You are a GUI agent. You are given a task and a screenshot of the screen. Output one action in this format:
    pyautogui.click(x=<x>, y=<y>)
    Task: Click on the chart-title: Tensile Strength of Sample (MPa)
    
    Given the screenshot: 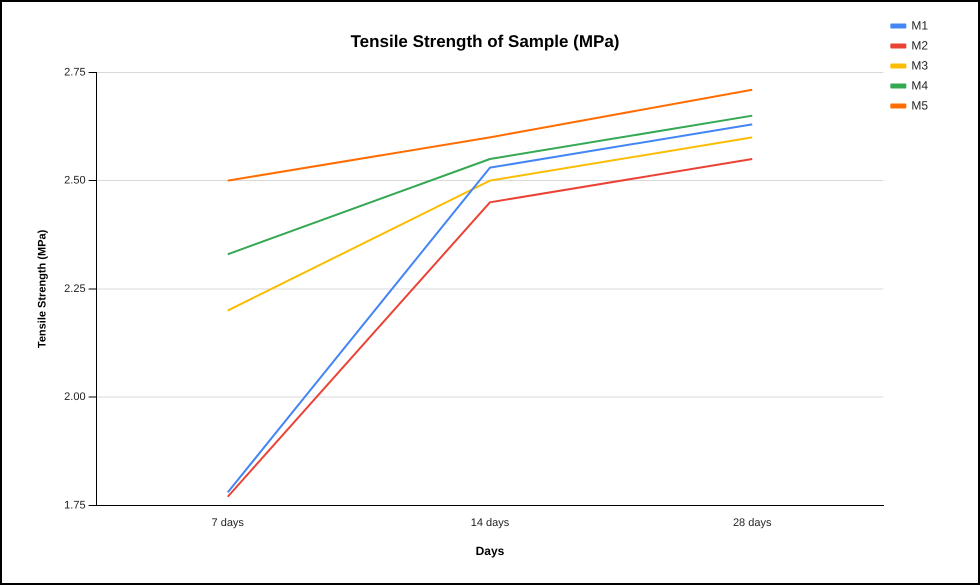 What is the action you would take?
    pyautogui.click(x=485, y=41)
    